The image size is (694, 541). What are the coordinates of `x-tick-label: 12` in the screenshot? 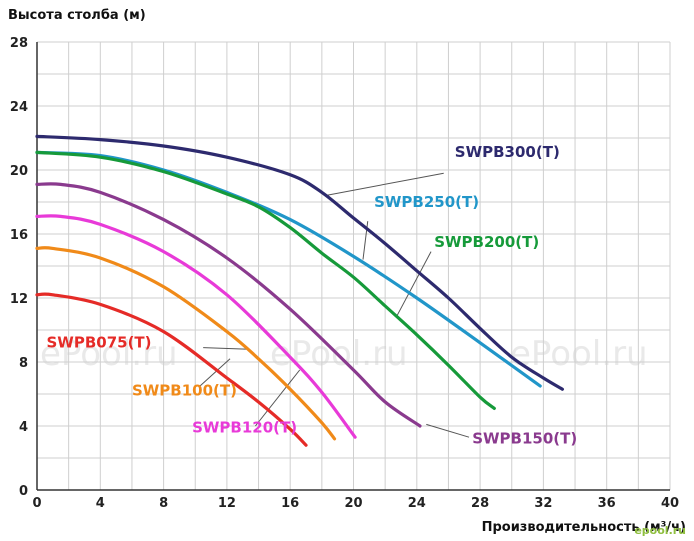 It's located at (227, 503).